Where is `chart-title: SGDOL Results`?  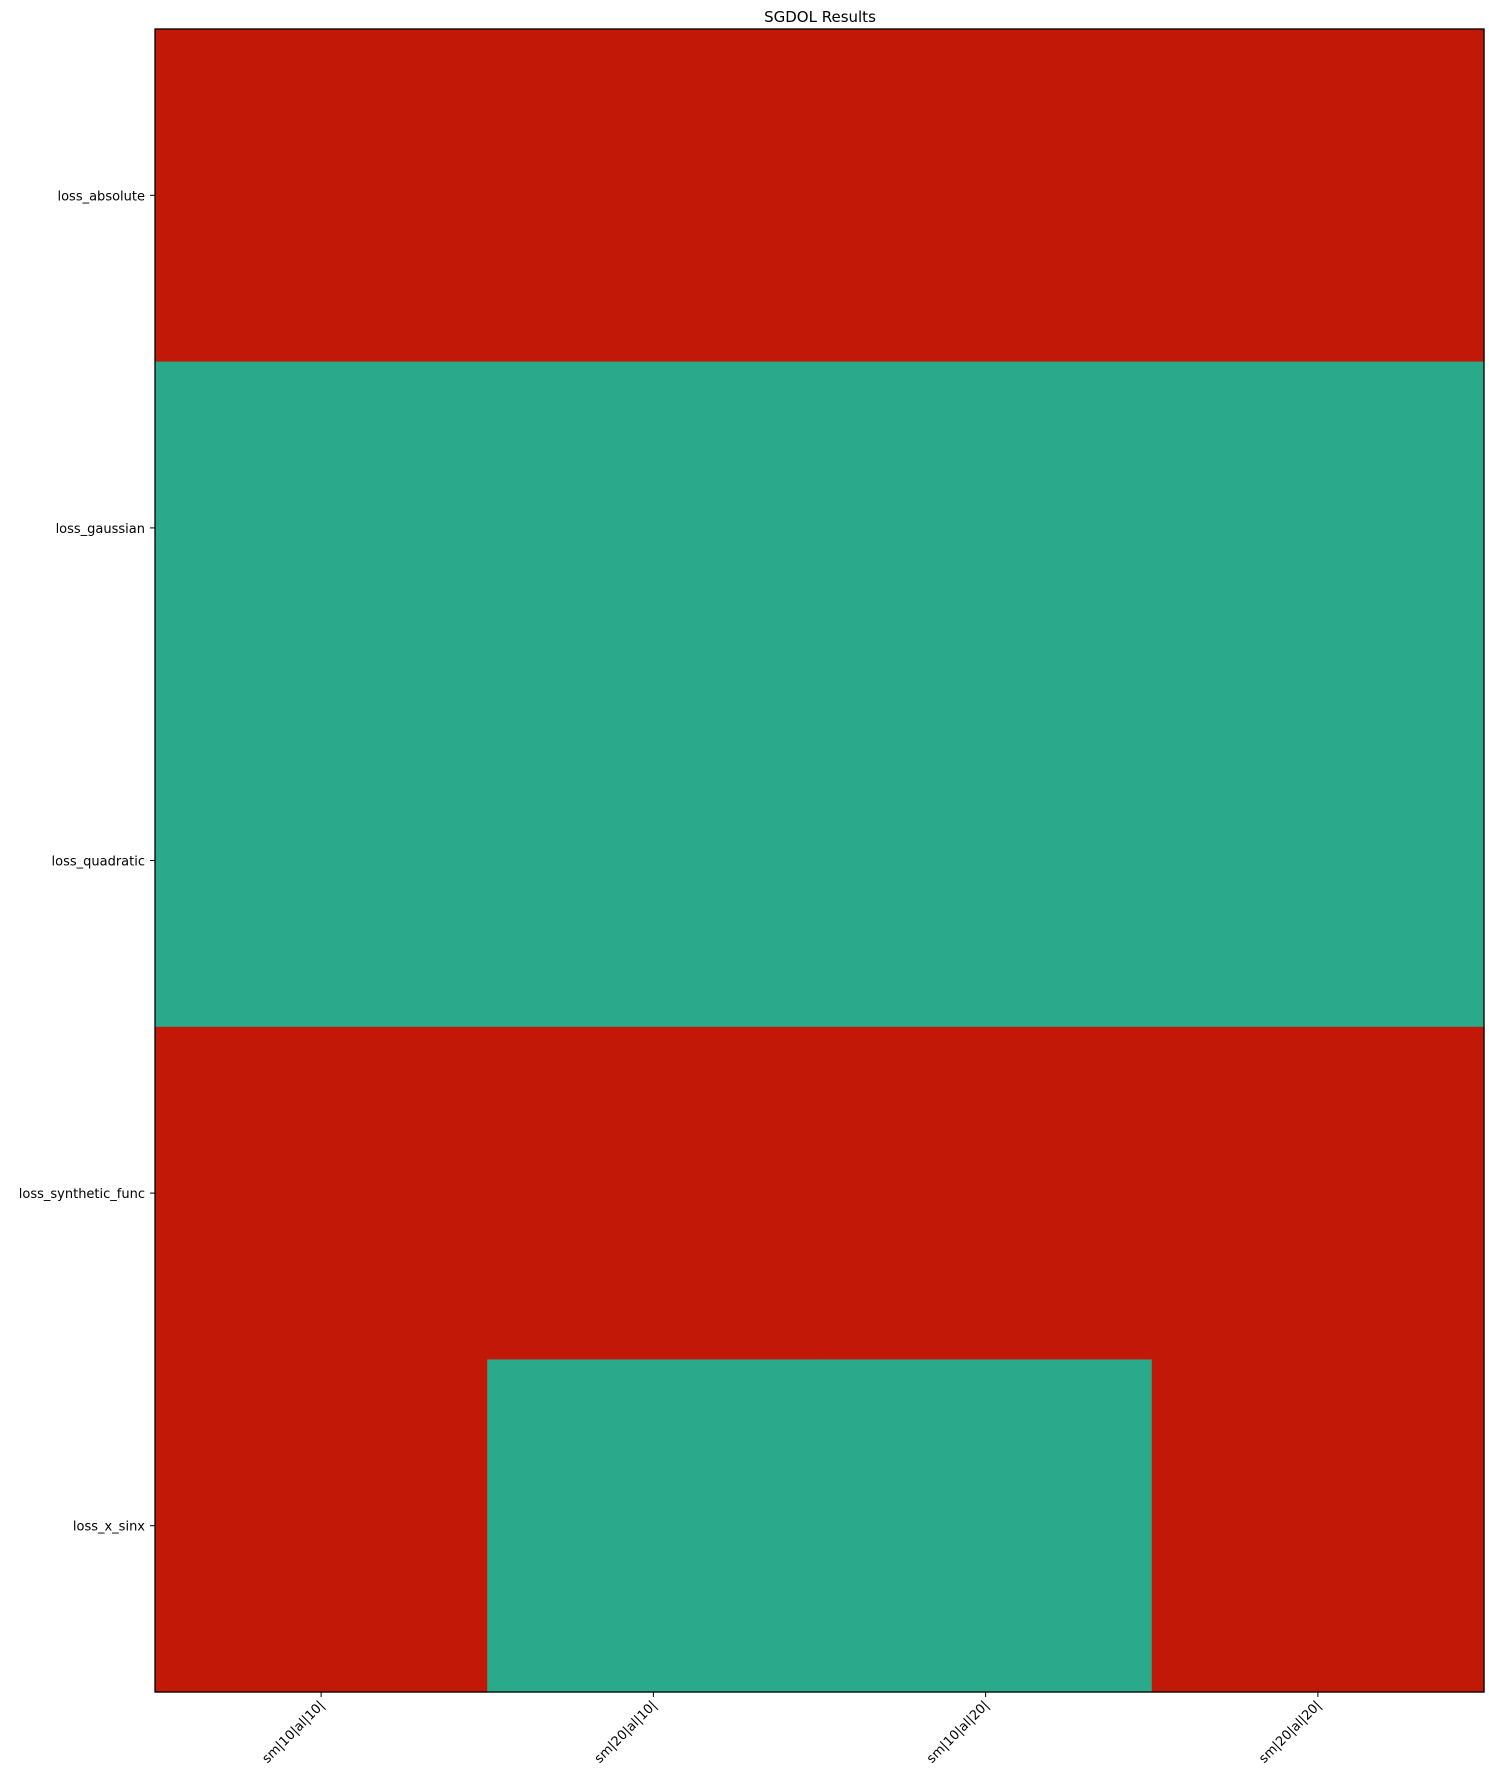 chart-title: SGDOL Results is located at coordinates (820, 17).